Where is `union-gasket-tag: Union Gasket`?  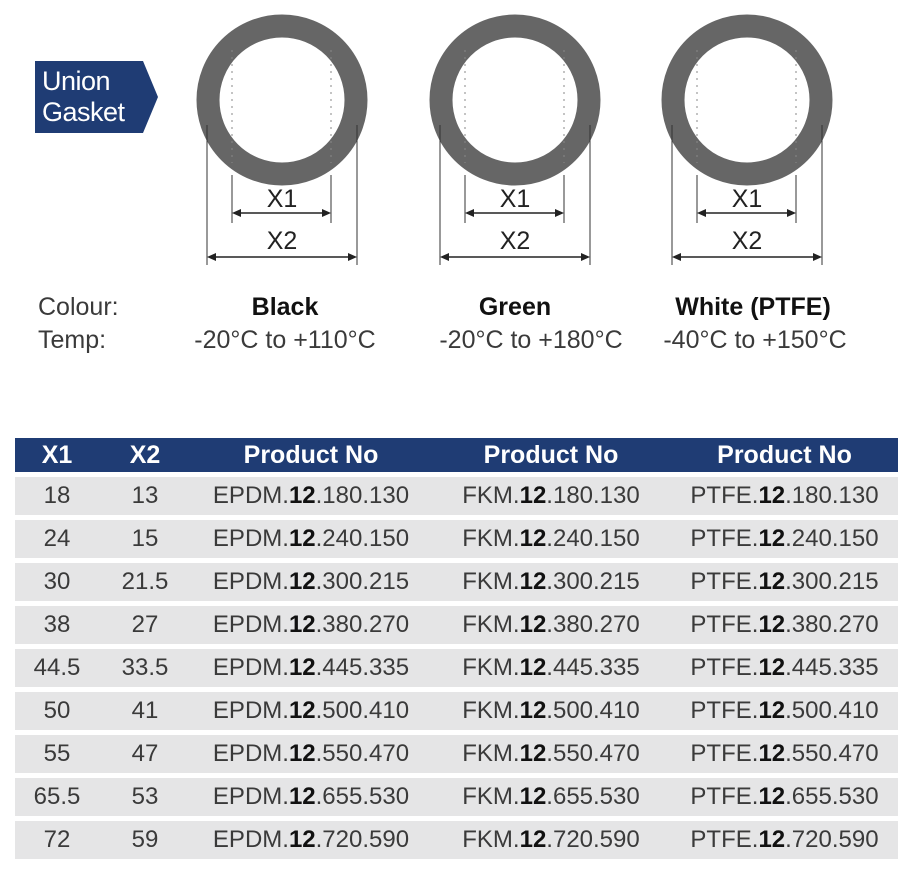 union-gasket-tag: Union Gasket is located at coordinates (96, 97).